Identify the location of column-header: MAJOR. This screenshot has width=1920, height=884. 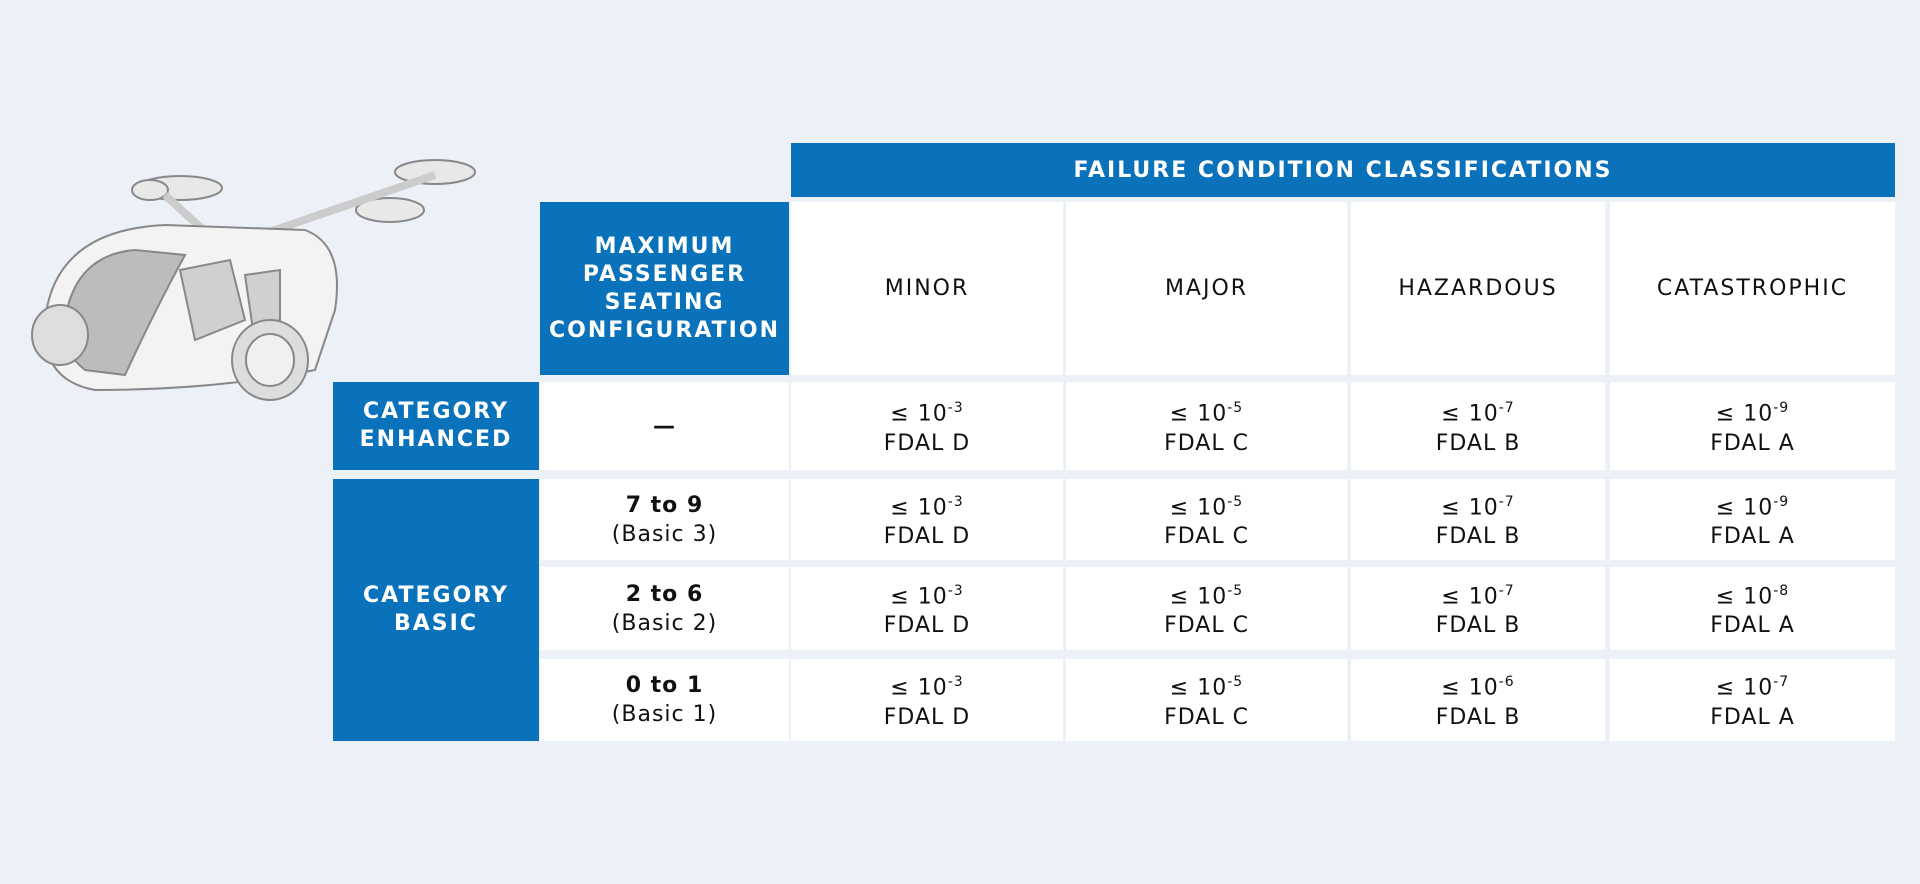
(1206, 288).